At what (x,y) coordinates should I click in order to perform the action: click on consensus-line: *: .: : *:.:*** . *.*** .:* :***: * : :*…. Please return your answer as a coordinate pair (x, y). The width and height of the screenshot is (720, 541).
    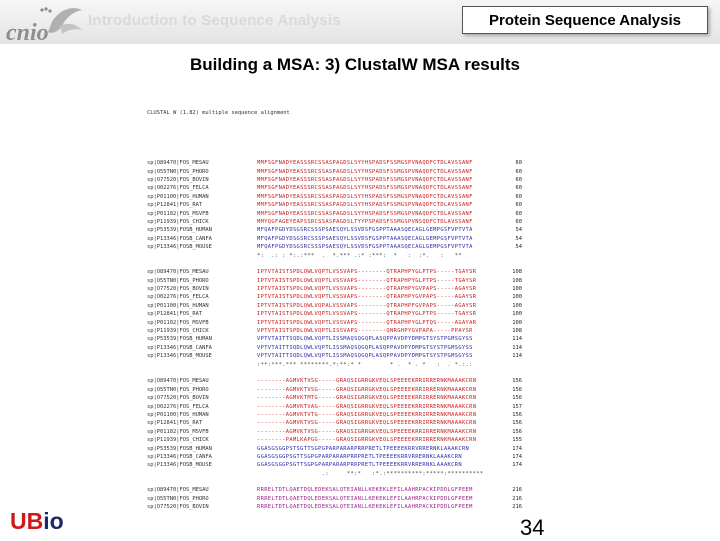
    Looking at the image, I should click on (337, 256).